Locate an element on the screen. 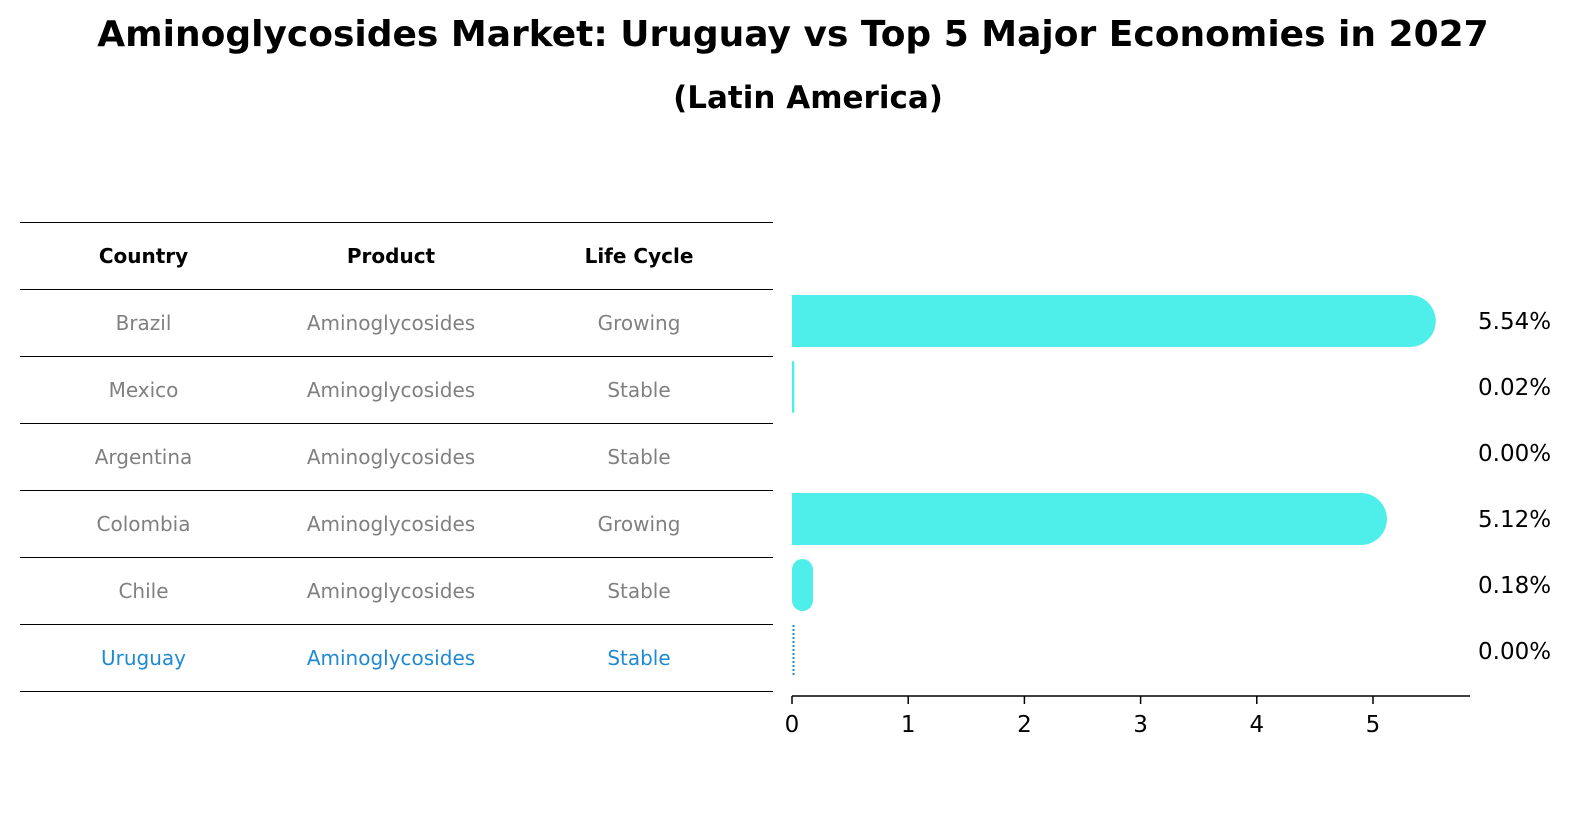 The width and height of the screenshot is (1586, 823). cell-country: Colombia is located at coordinates (143, 524).